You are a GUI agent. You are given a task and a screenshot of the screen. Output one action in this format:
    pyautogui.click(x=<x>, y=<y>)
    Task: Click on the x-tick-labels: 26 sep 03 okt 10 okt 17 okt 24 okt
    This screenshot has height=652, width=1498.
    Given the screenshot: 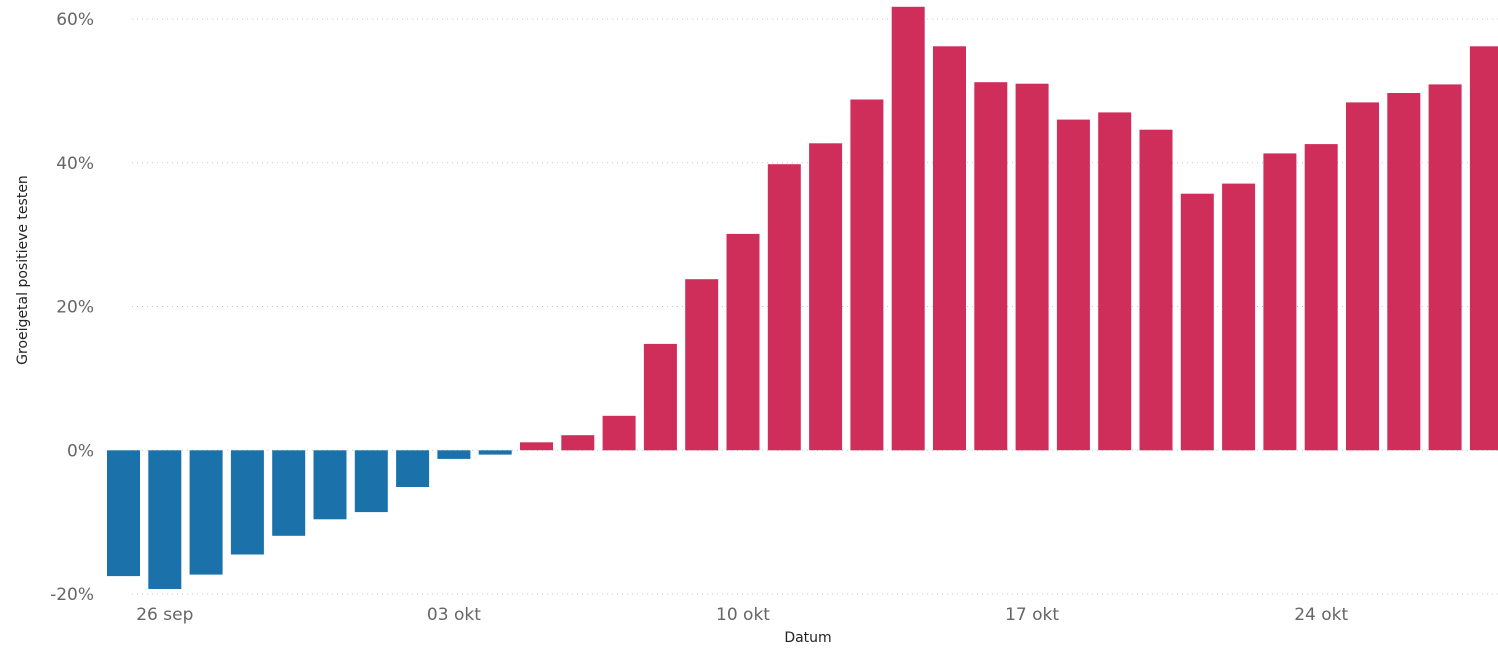 What is the action you would take?
    pyautogui.click(x=742, y=615)
    